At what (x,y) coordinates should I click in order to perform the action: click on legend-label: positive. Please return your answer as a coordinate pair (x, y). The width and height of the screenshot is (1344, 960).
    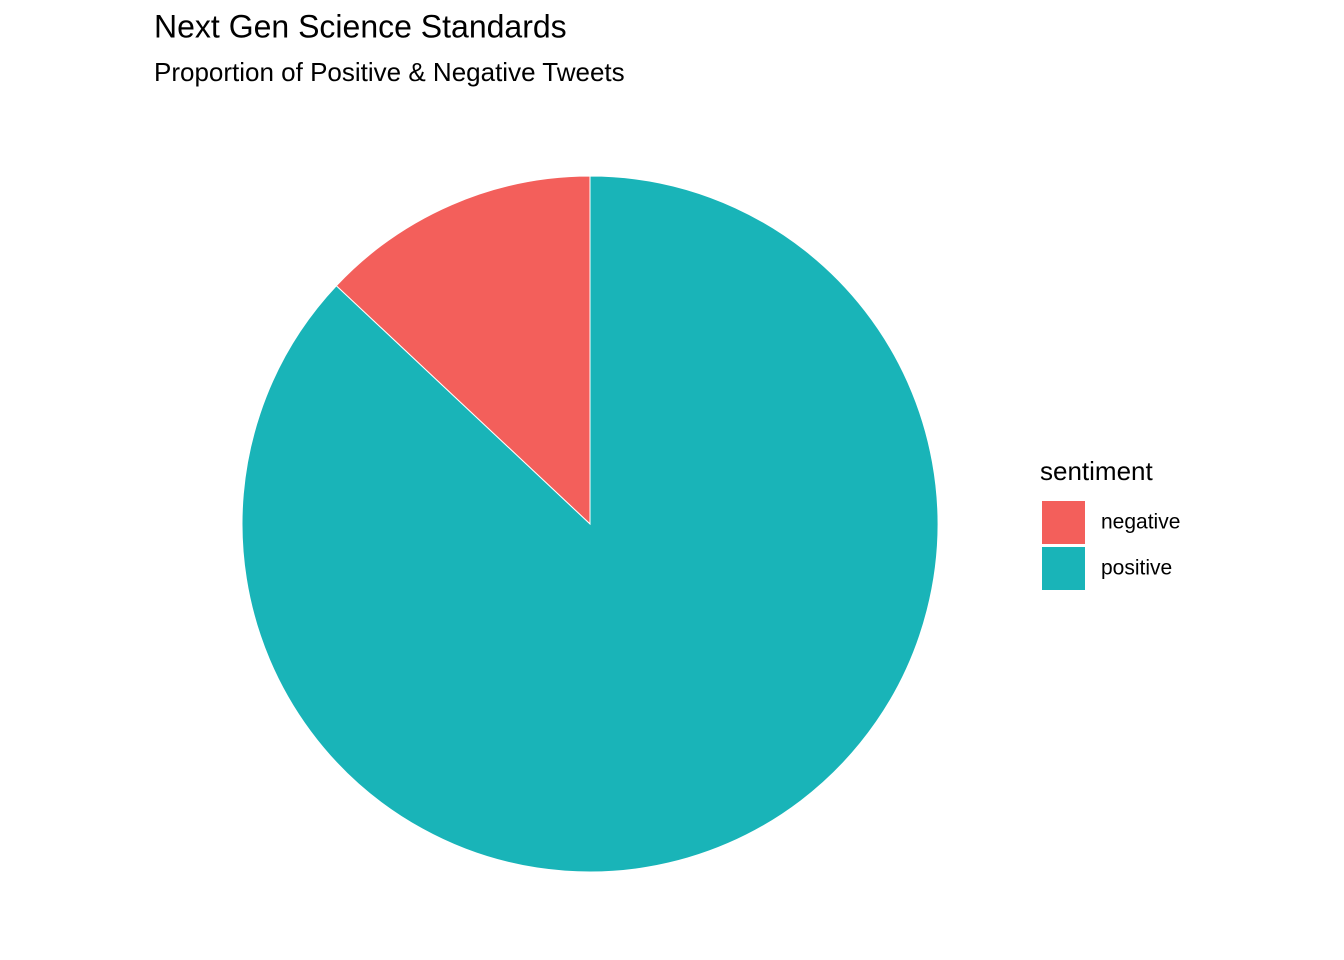
    Looking at the image, I should click on (1136, 568).